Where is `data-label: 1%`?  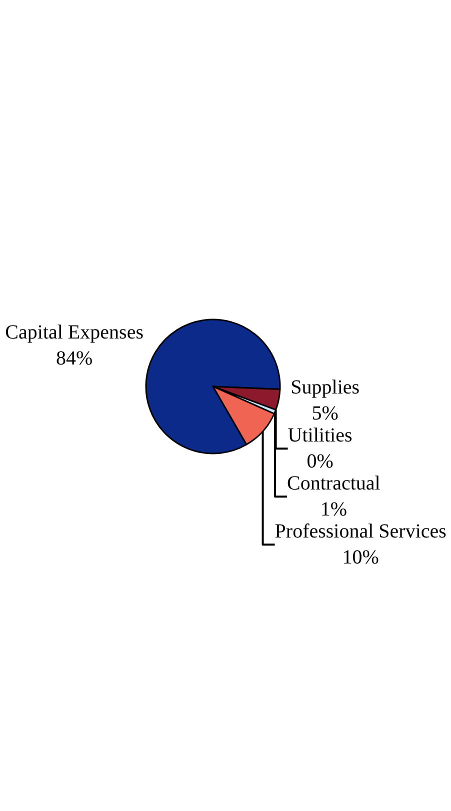
data-label: 1% is located at coordinates (334, 509).